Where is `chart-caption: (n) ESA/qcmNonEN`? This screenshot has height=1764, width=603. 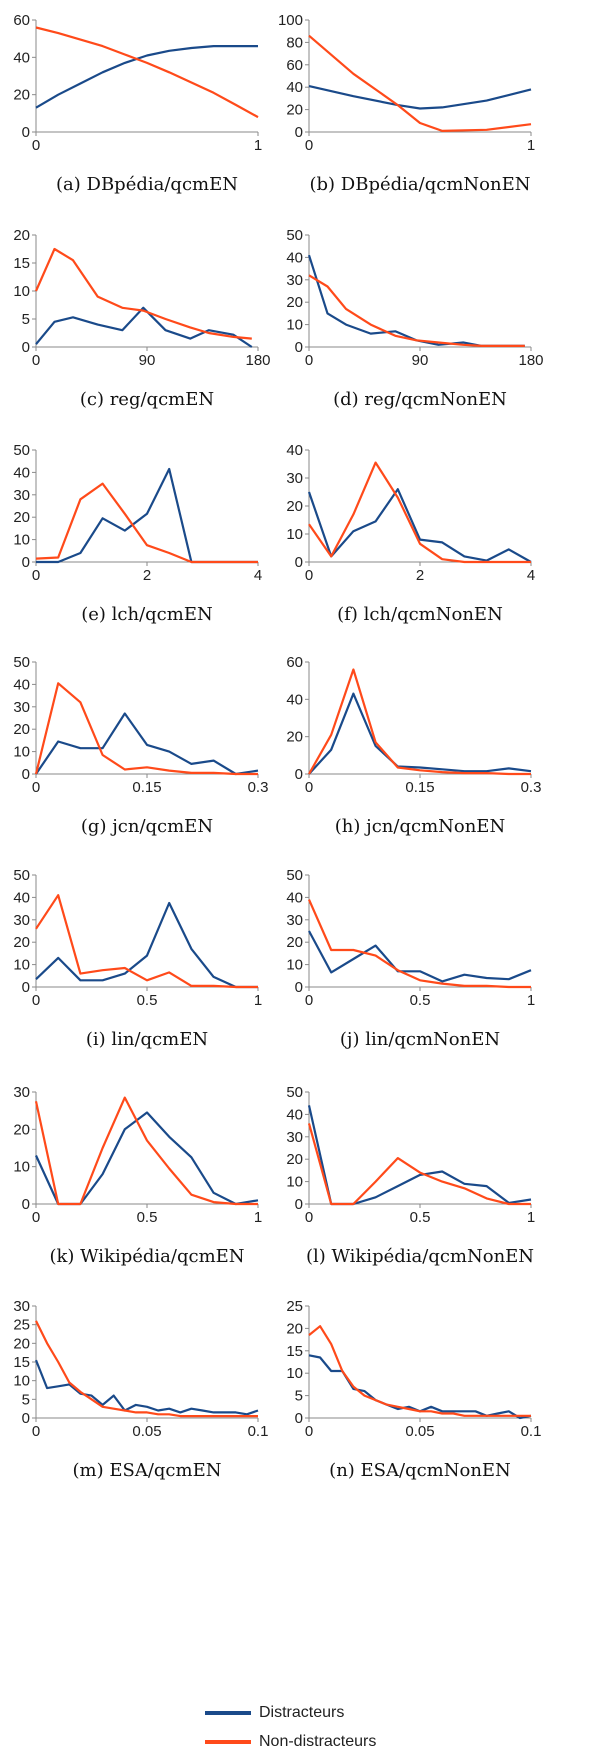
chart-caption: (n) ESA/qcmNonEN is located at coordinates (420, 1470).